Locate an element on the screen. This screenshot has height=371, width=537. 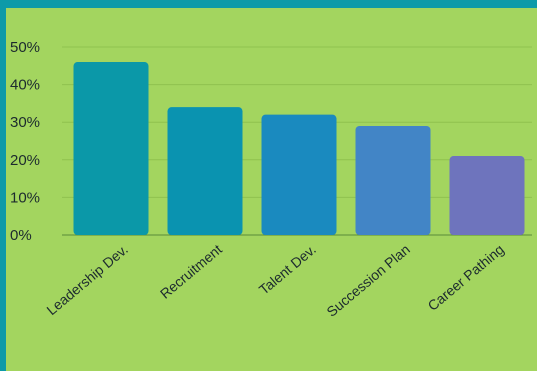
x-tick-label: Leadership Dev. is located at coordinates (87, 279).